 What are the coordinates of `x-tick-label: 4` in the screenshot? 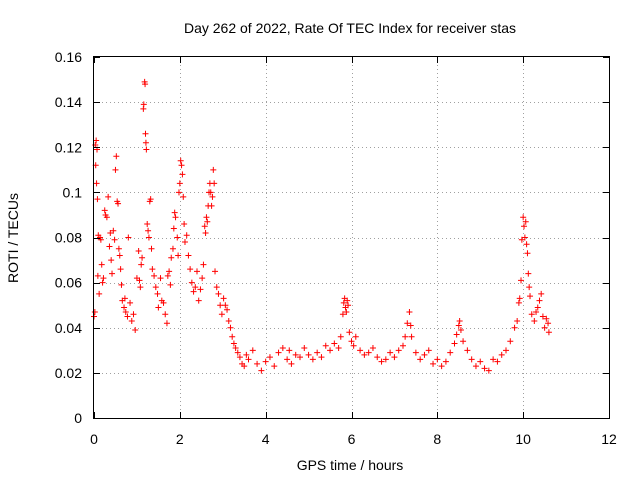 It's located at (266, 439).